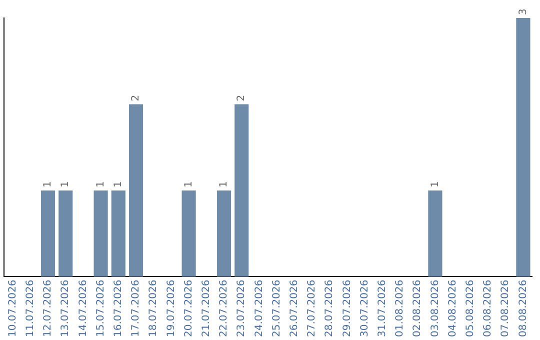  I want to click on x-tick-label: 24.07.2026, so click(259, 309).